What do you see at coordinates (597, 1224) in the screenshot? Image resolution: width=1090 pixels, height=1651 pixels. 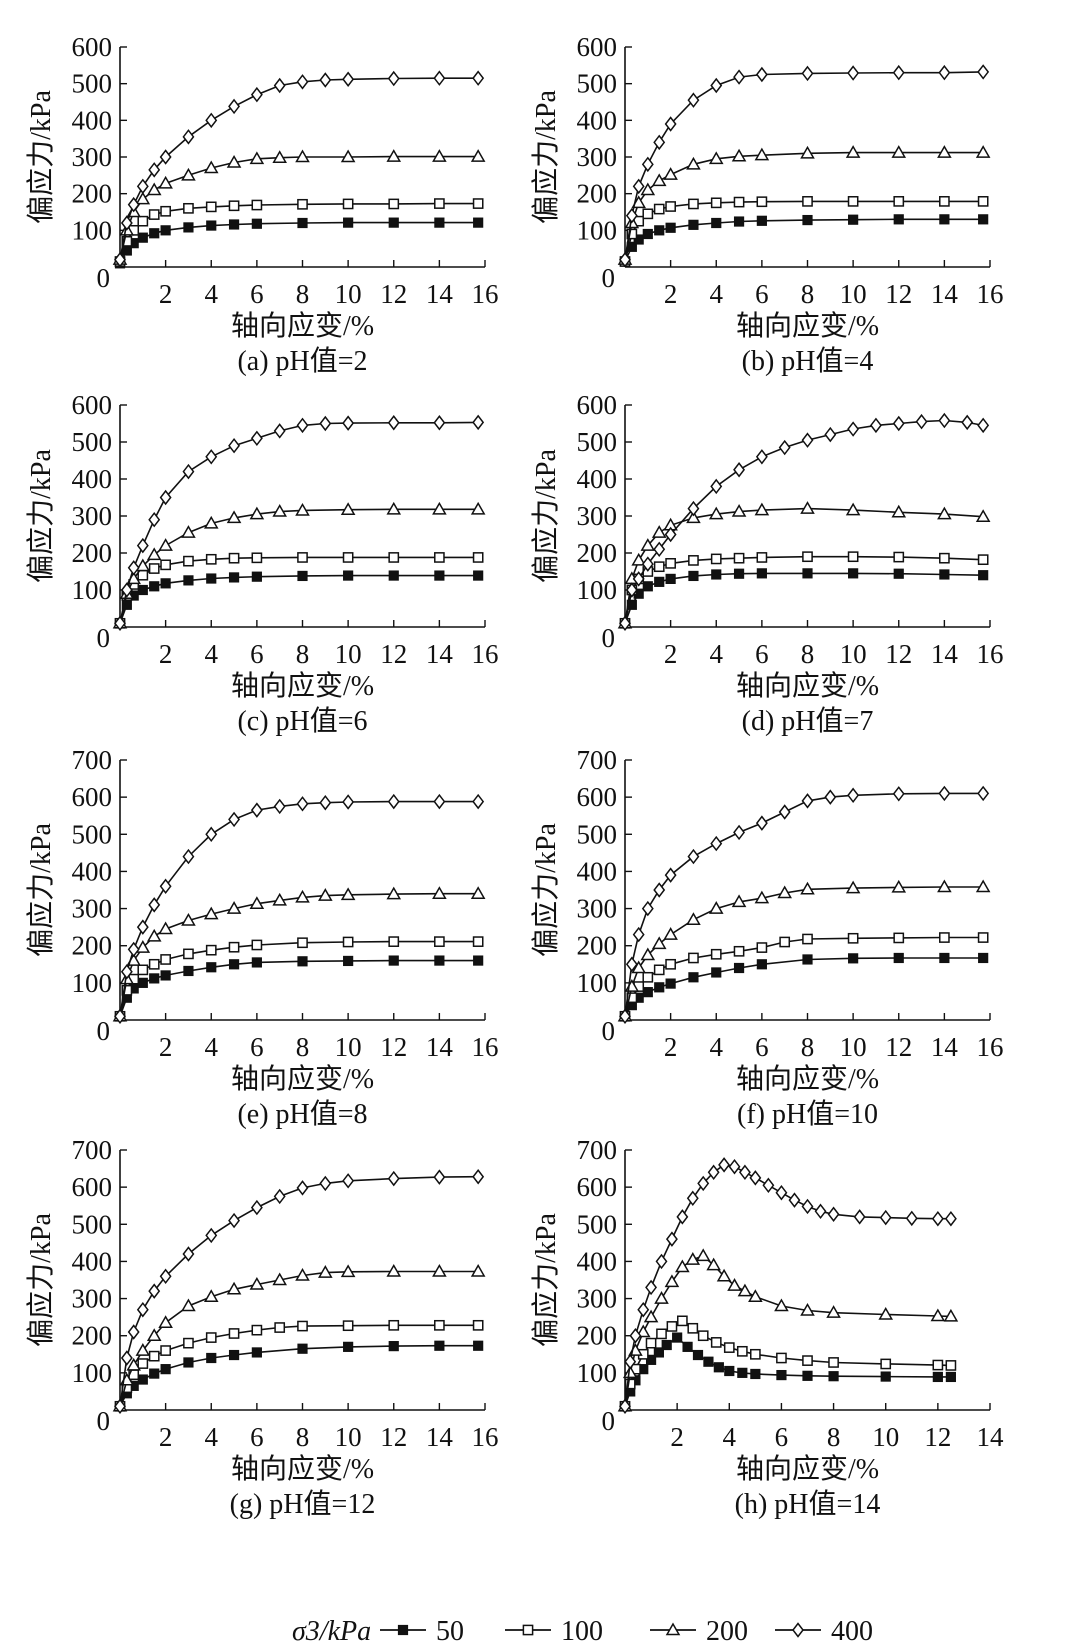 I see `y-tick-label: 500` at bounding box center [597, 1224].